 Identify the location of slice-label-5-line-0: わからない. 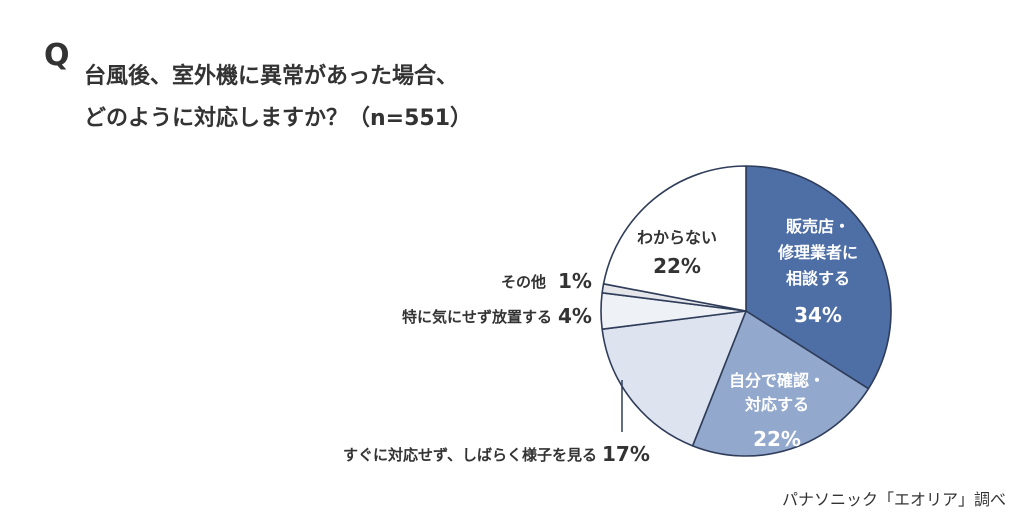
(677, 237).